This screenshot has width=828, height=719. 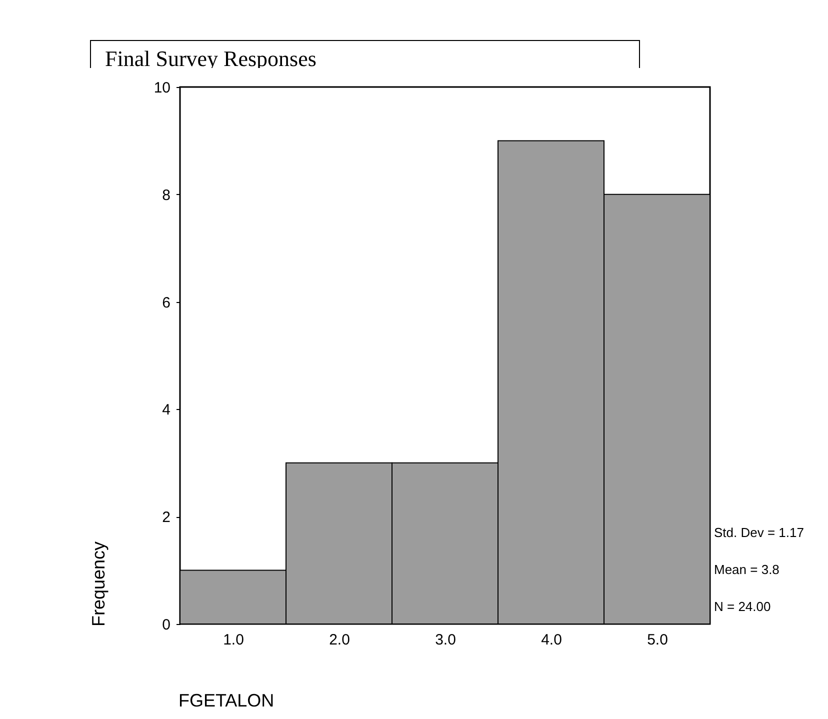 I want to click on y-tick-label: 4, so click(x=166, y=410).